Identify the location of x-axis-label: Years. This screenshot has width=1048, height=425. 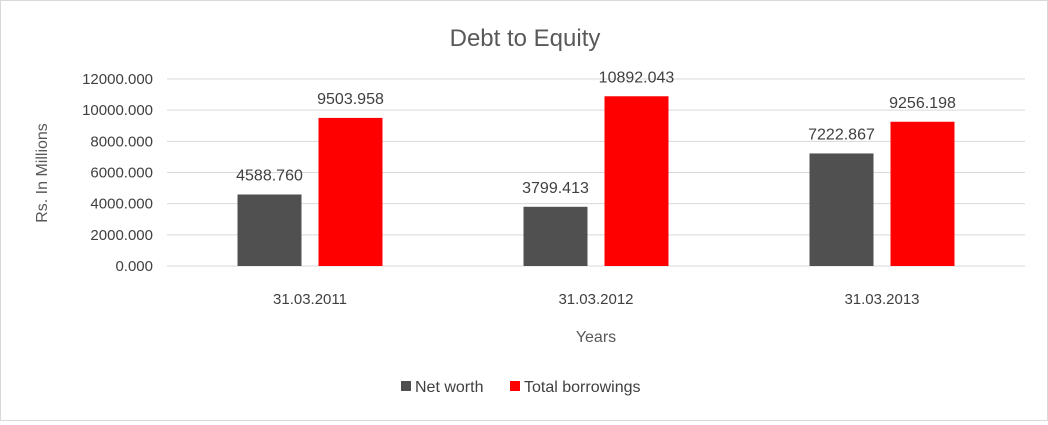
(596, 337).